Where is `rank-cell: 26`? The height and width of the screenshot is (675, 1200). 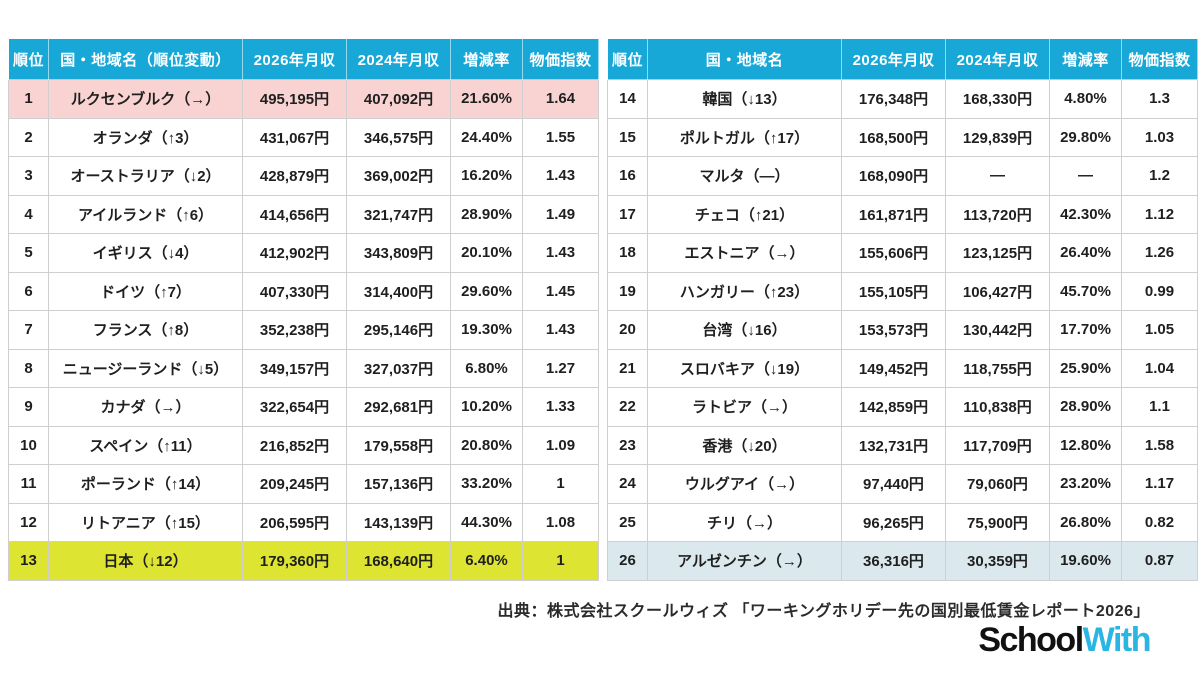
rank-cell: 26 is located at coordinates (627, 561).